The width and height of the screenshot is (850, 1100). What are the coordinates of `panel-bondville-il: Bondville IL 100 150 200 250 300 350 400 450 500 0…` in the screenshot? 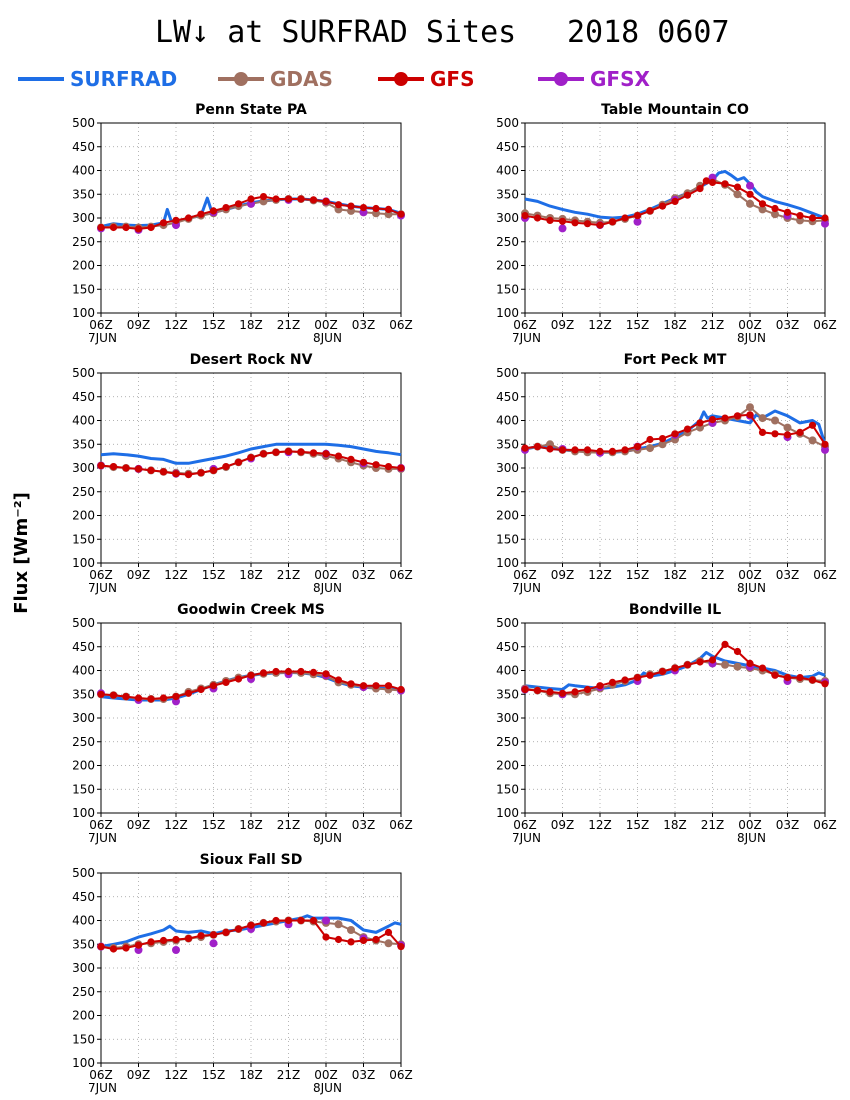 It's located at (666, 723).